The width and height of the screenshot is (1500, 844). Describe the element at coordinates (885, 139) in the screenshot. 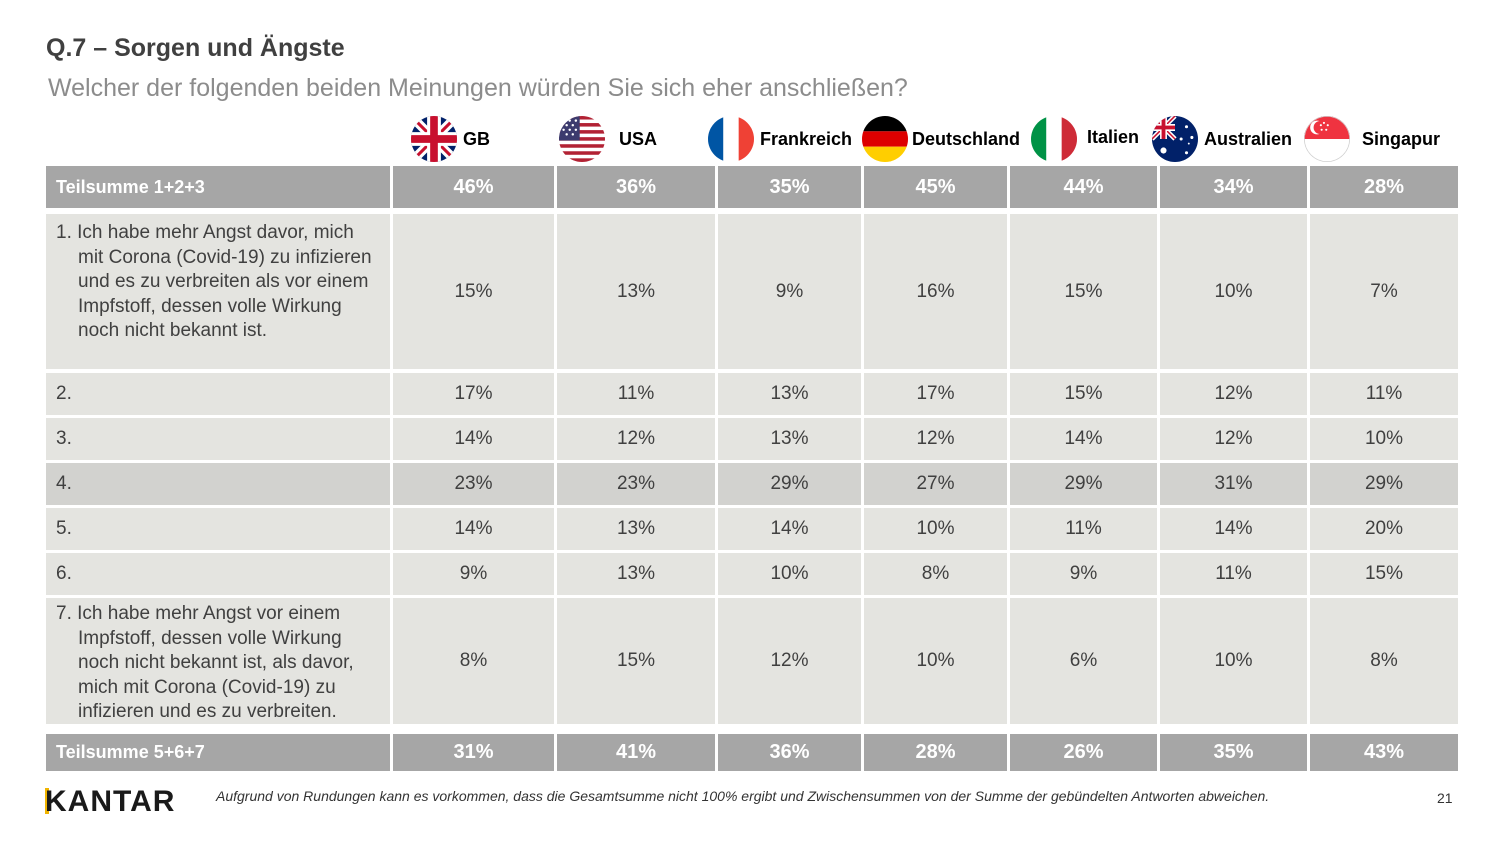

I see `germany-flag-icon` at that location.